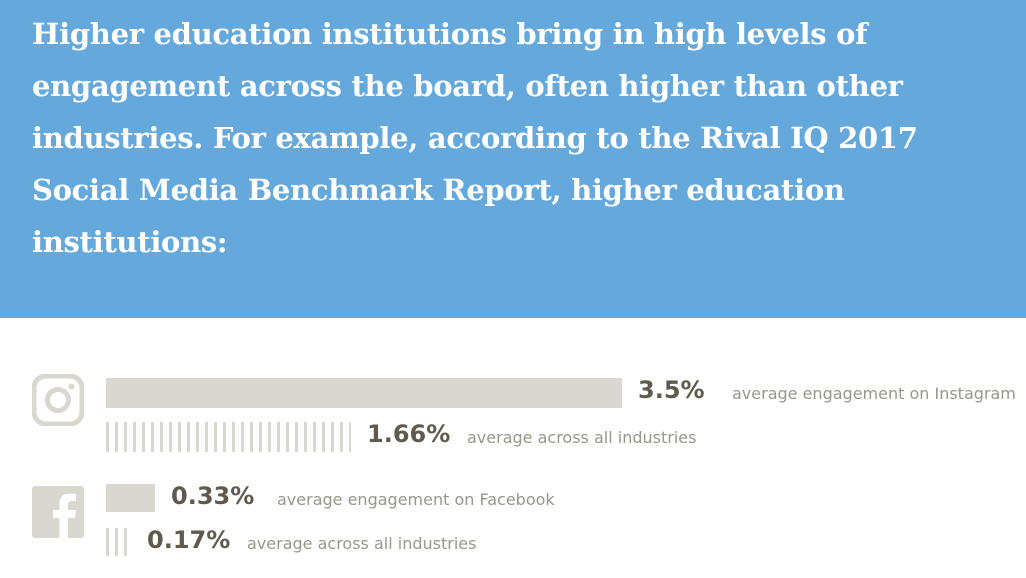 The image size is (1026, 578). Describe the element at coordinates (189, 540) in the screenshot. I see `value-label-industry-average-facebook: 0.17%` at that location.